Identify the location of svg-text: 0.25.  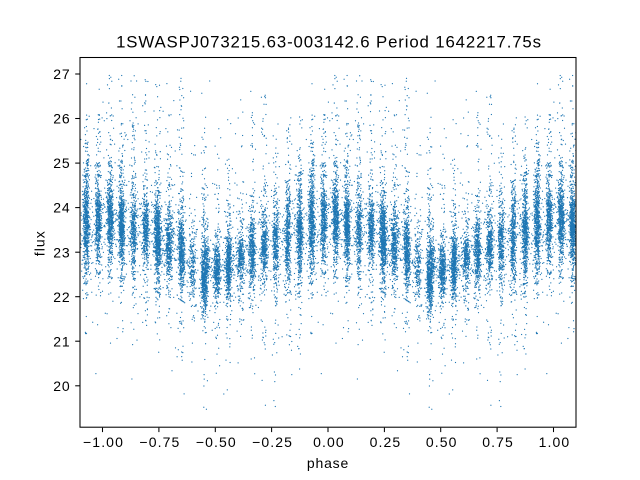
(386, 442).